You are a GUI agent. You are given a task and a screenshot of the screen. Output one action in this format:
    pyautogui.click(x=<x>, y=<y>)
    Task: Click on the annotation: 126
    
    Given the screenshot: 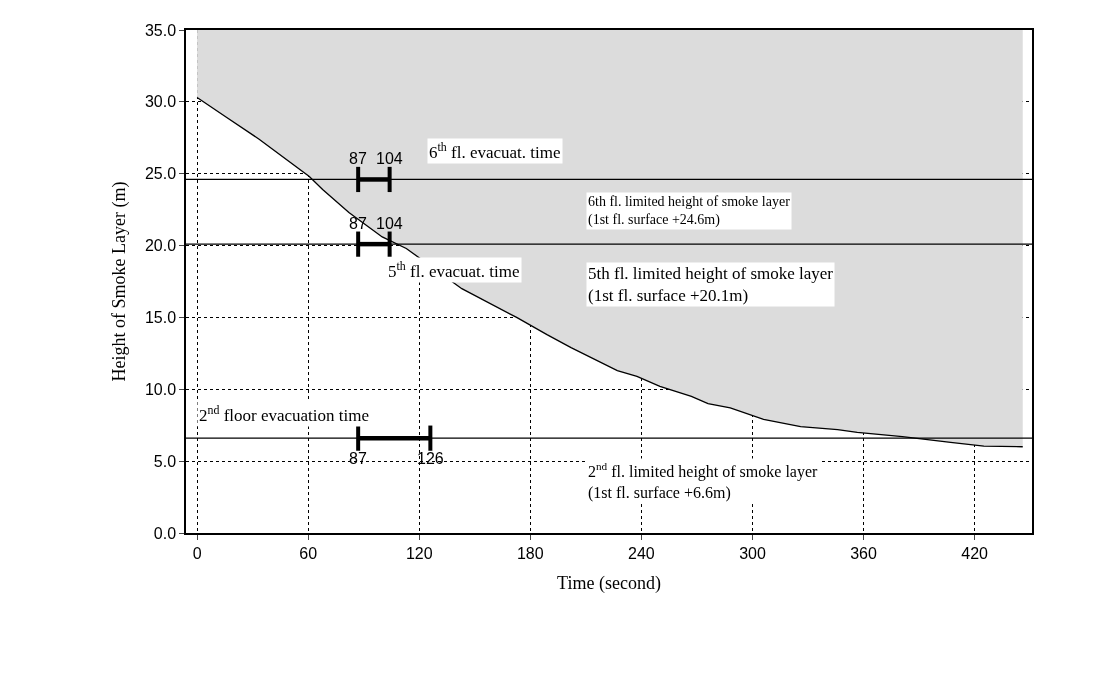 What is the action you would take?
    pyautogui.click(x=430, y=458)
    